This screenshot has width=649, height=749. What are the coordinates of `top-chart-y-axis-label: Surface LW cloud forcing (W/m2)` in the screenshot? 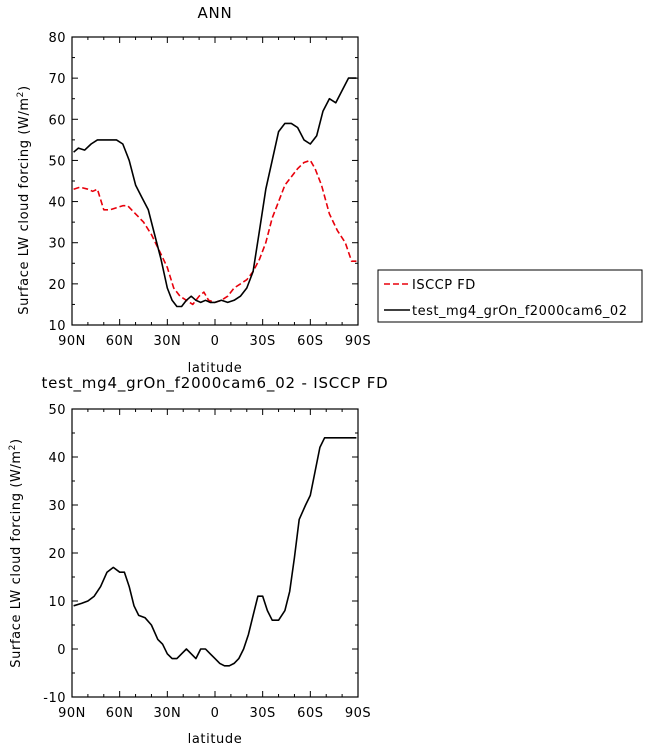 It's located at (24, 199).